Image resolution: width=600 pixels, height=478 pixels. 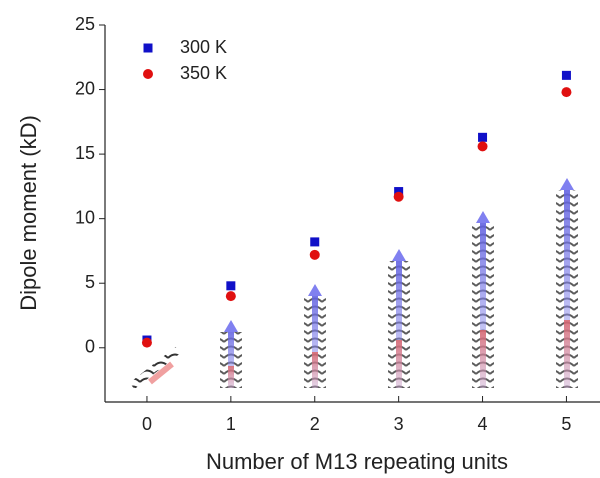 I want to click on x-tick-label: 3, so click(x=399, y=424).